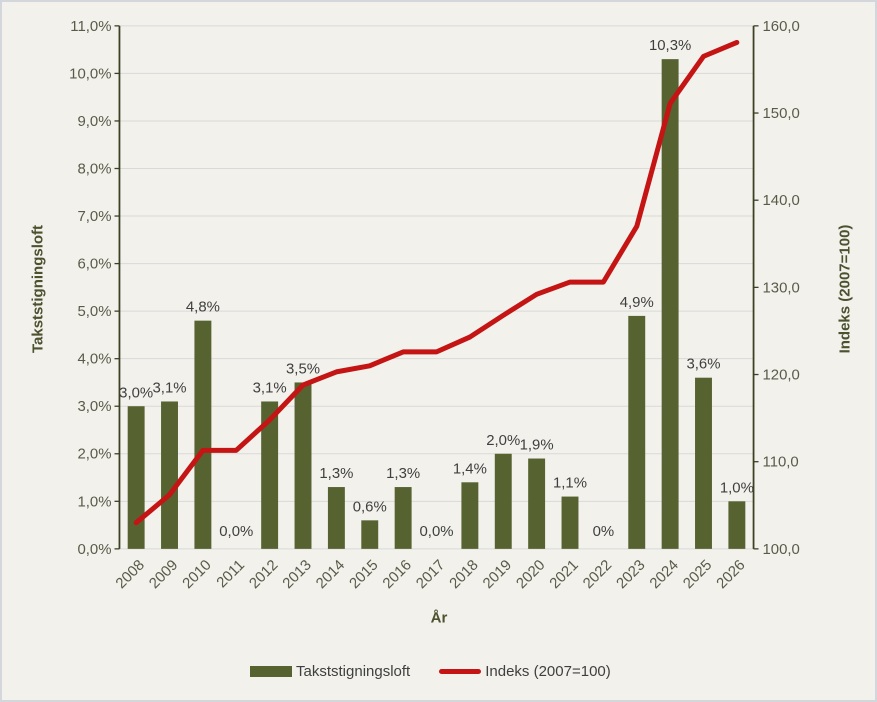 Image resolution: width=877 pixels, height=702 pixels. What do you see at coordinates (845, 289) in the screenshot?
I see `right-axis-title: Indeks (2007=100)` at bounding box center [845, 289].